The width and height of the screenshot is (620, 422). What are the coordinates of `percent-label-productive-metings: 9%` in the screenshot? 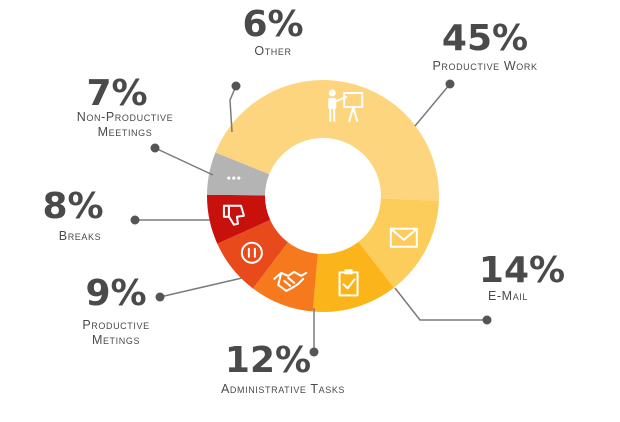 It's located at (115, 293).